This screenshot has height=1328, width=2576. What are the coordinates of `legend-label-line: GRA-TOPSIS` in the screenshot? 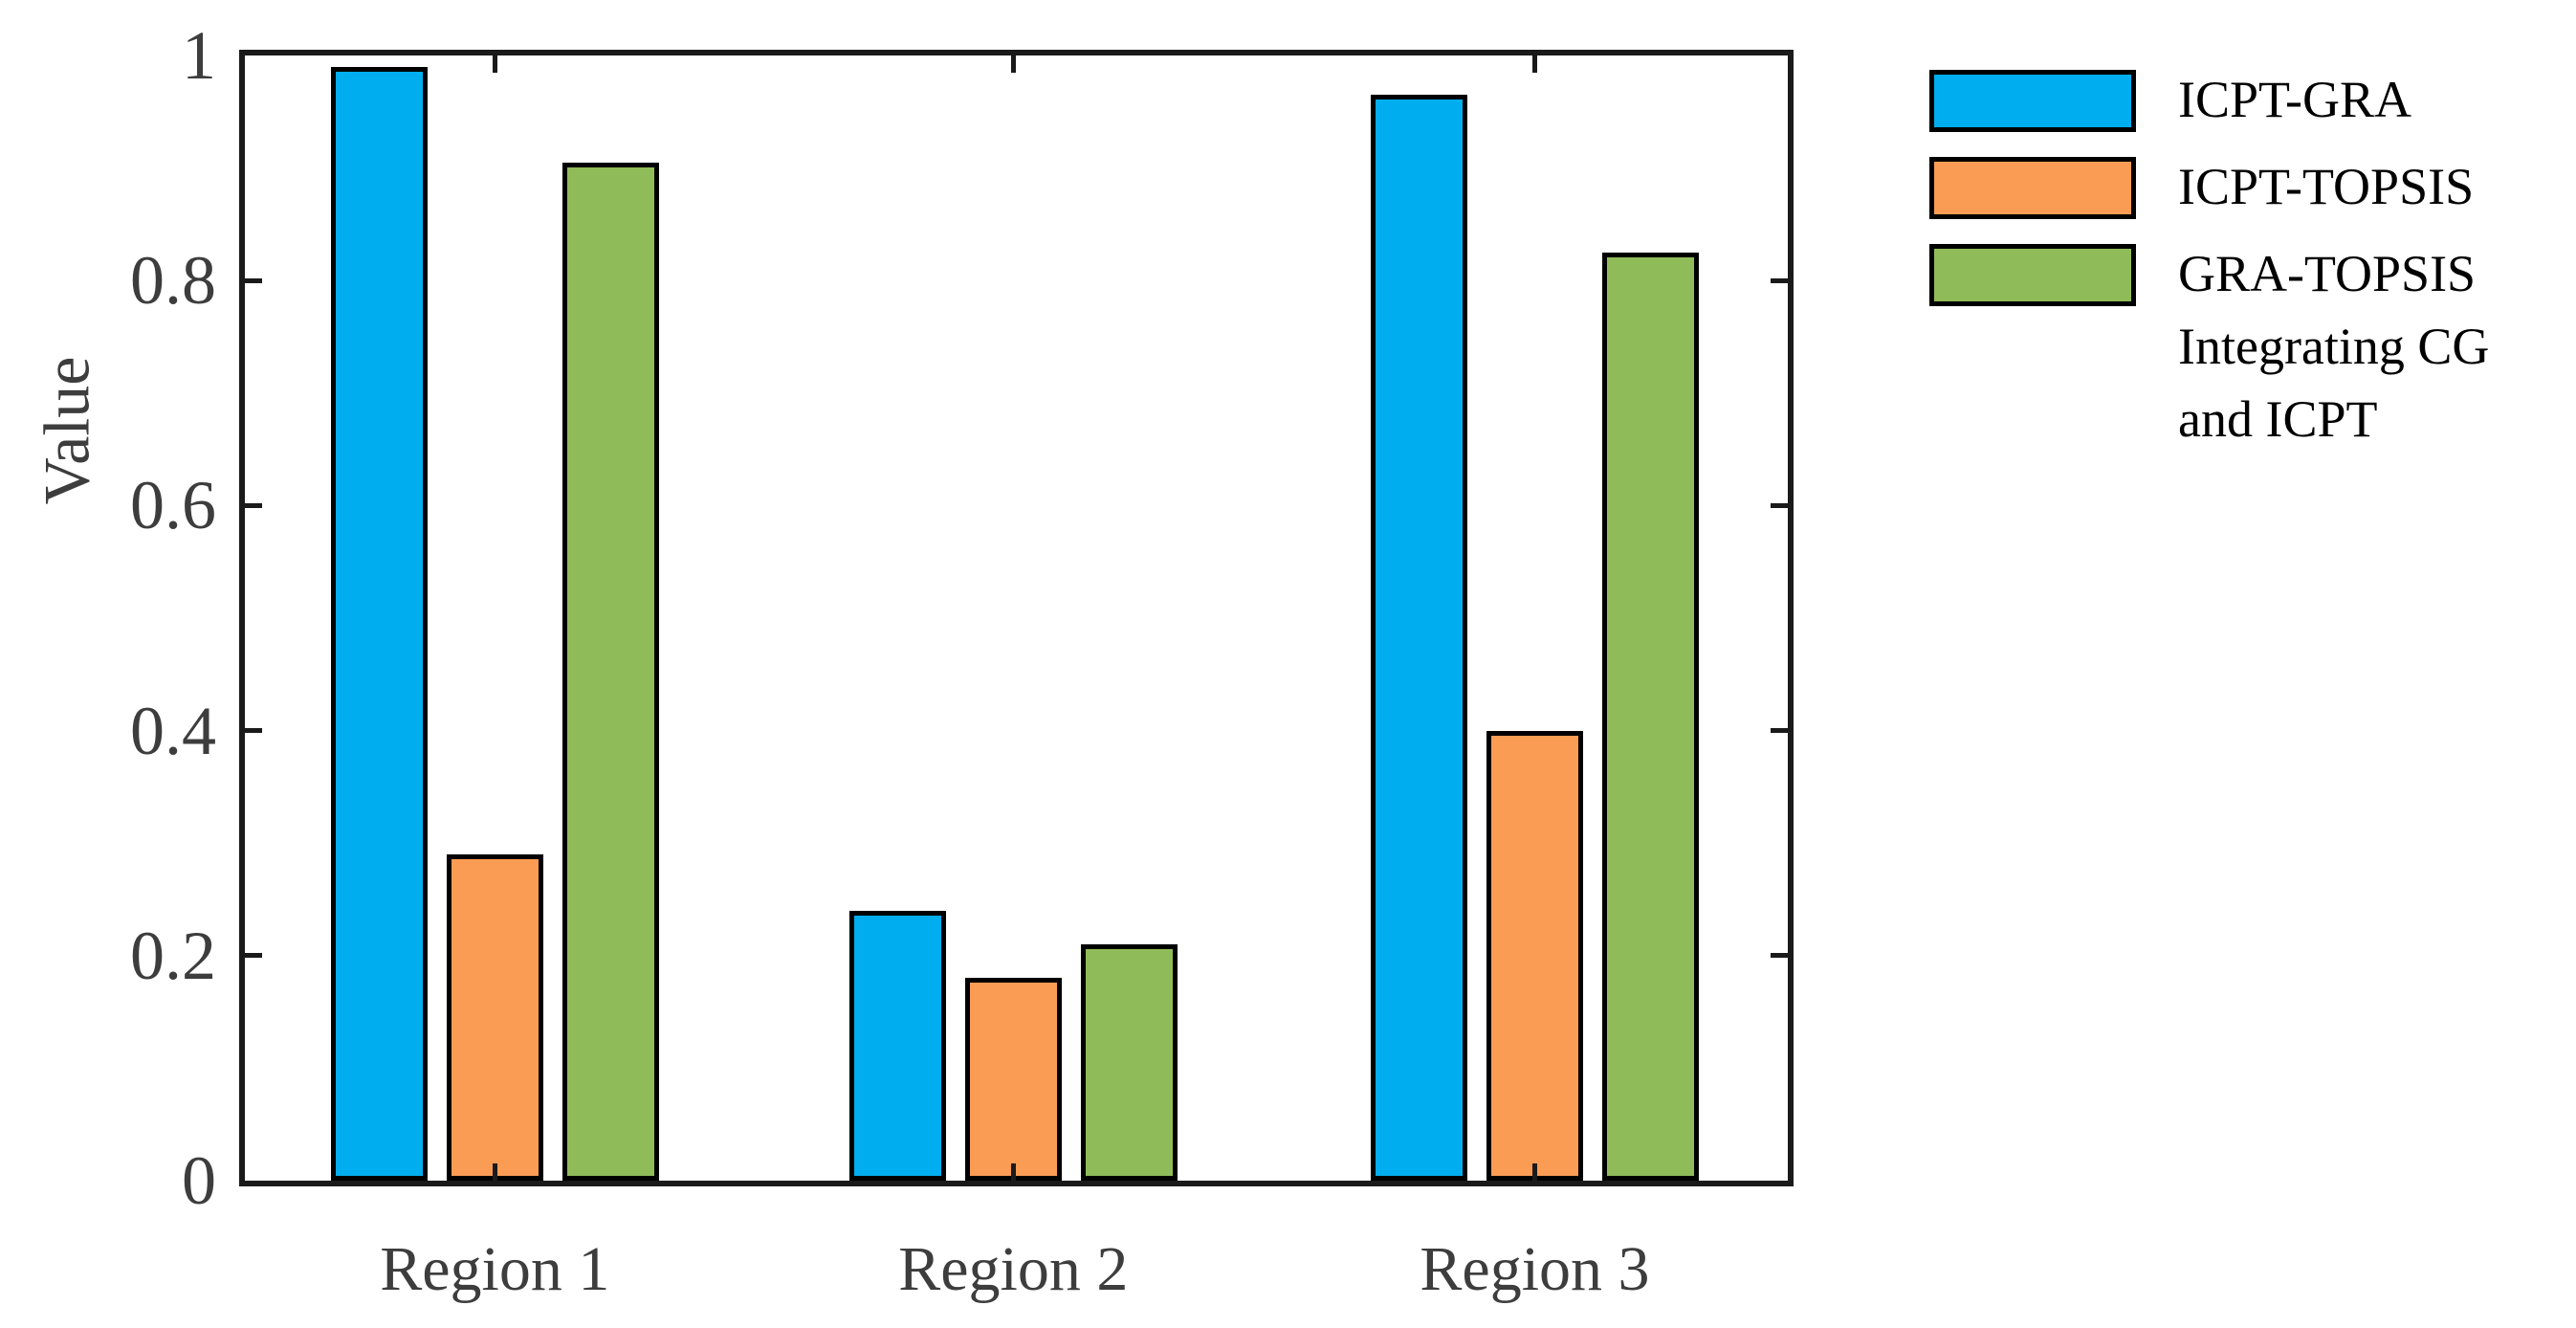 It's located at (2327, 273).